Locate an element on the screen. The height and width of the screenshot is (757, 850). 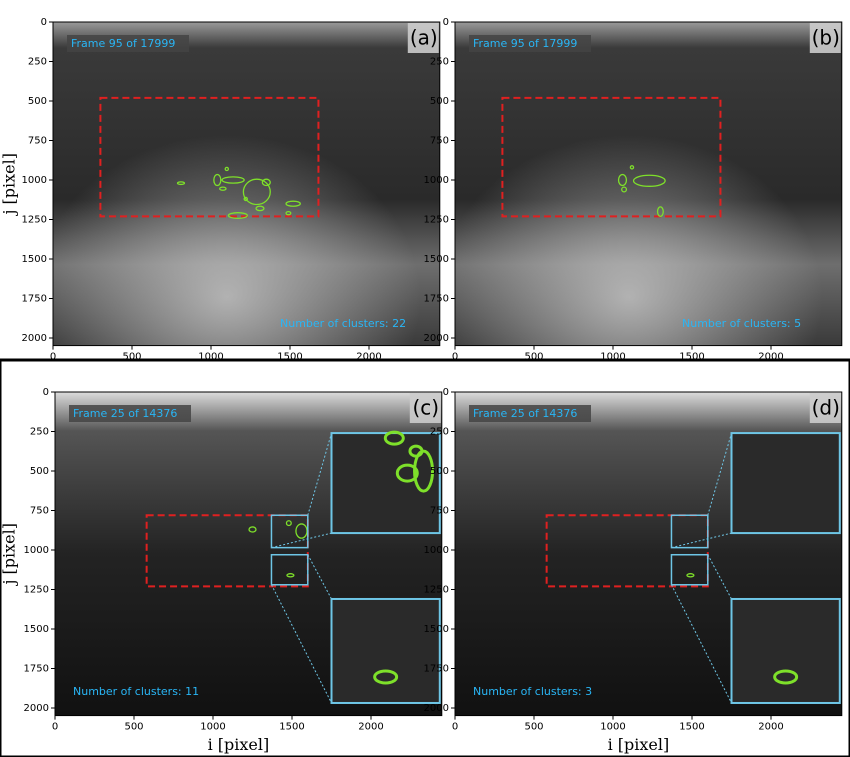
cluster-count: Number of clusters: 11 is located at coordinates (136, 691).